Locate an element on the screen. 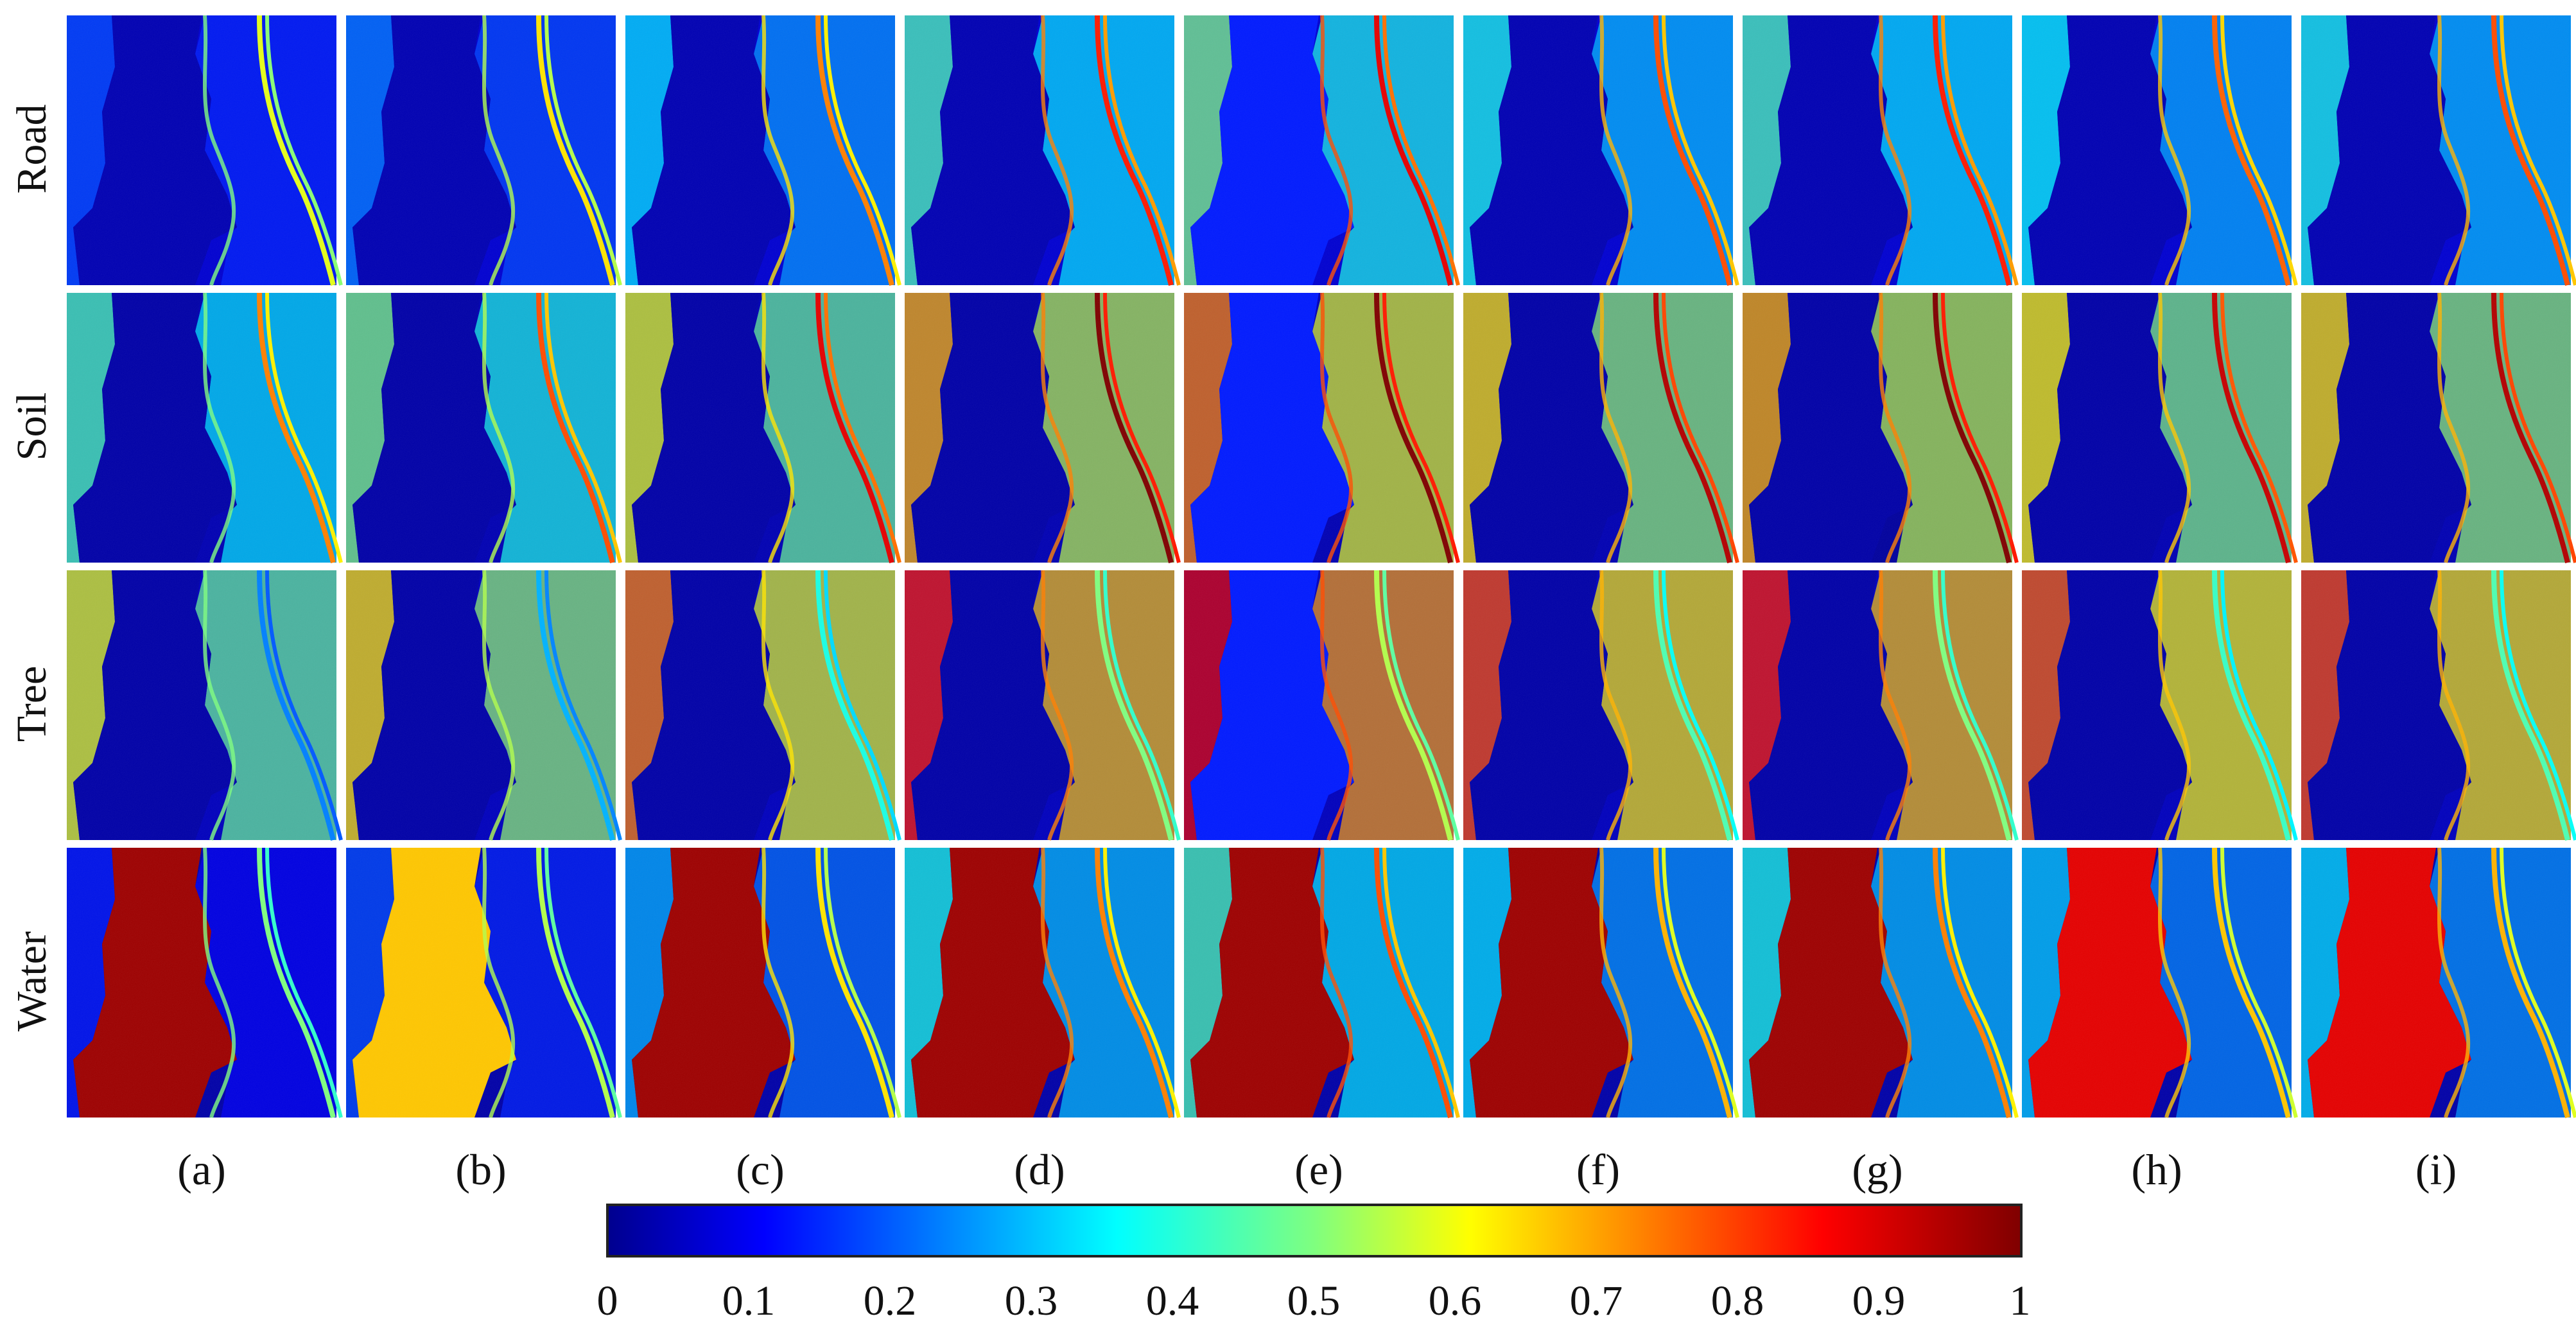  abundance-panel-tree-i is located at coordinates (2438, 706).